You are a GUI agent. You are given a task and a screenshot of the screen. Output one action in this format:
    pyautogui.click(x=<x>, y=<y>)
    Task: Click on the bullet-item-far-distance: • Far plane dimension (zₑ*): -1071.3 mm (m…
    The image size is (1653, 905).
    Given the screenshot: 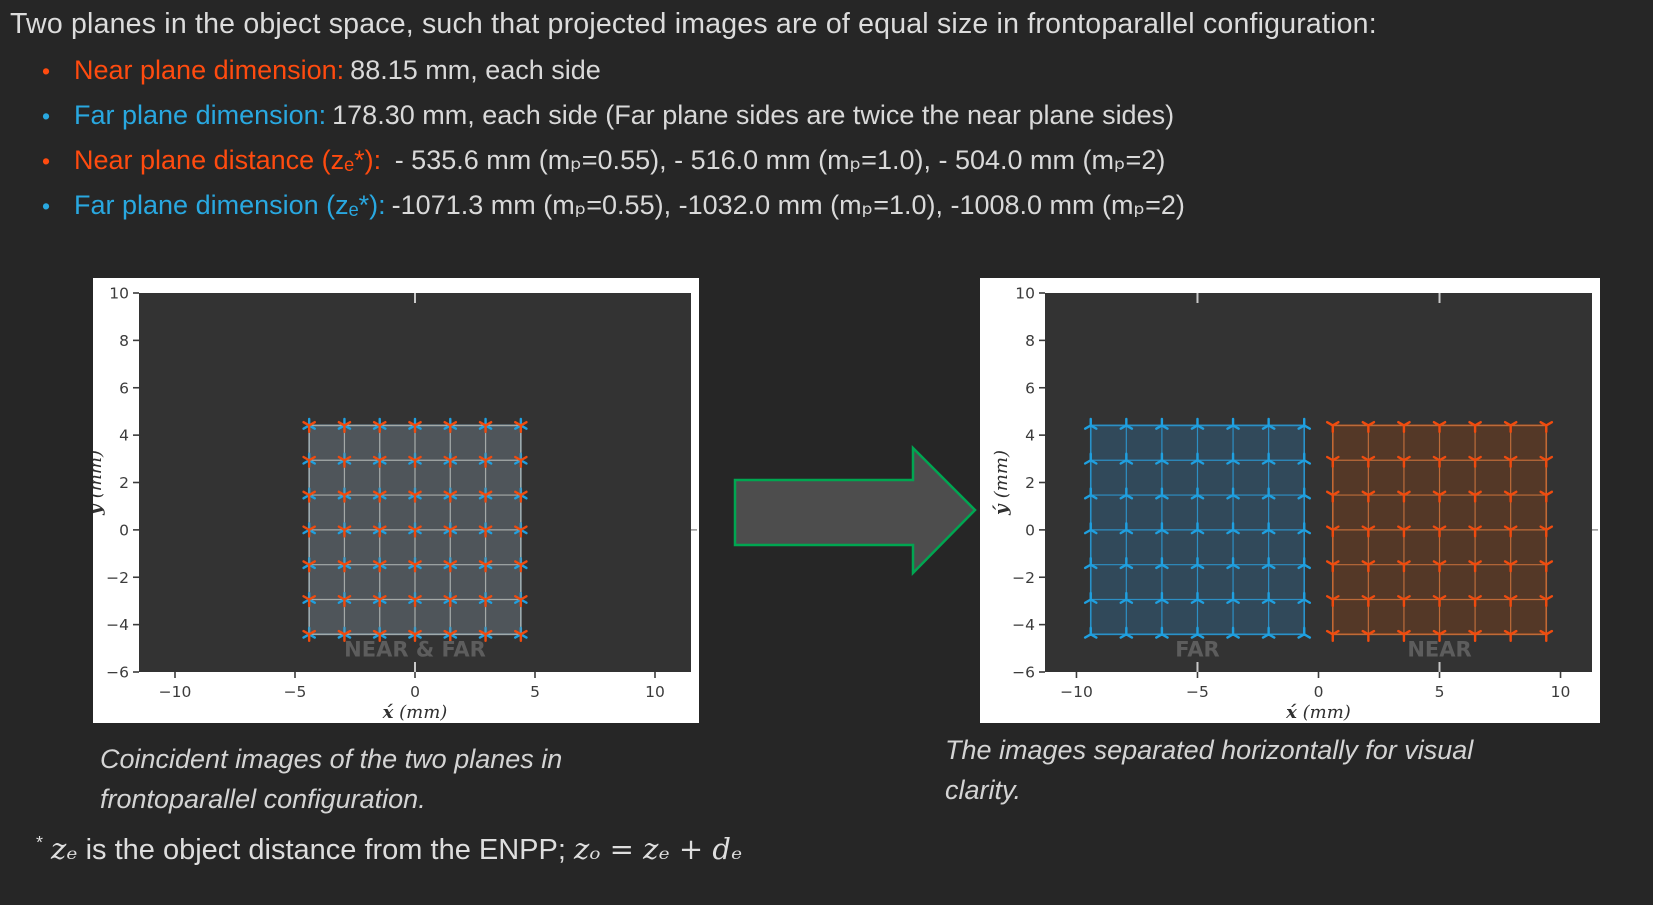 What is the action you would take?
    pyautogui.click(x=613, y=205)
    